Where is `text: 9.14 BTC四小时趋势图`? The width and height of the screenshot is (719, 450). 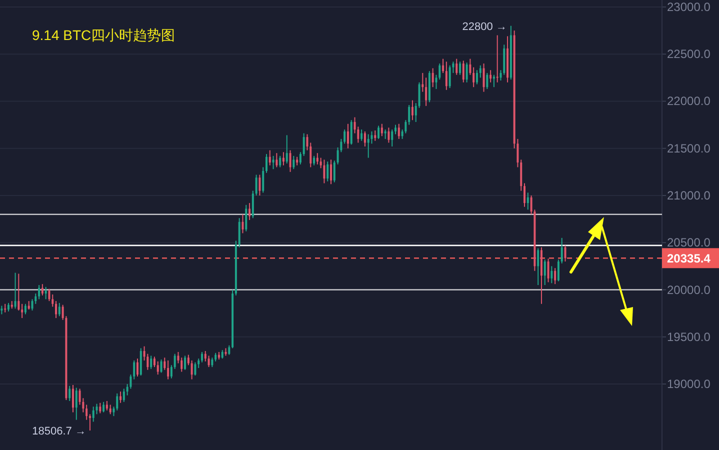
text: 9.14 BTC四小时趋势图 is located at coordinates (104, 35).